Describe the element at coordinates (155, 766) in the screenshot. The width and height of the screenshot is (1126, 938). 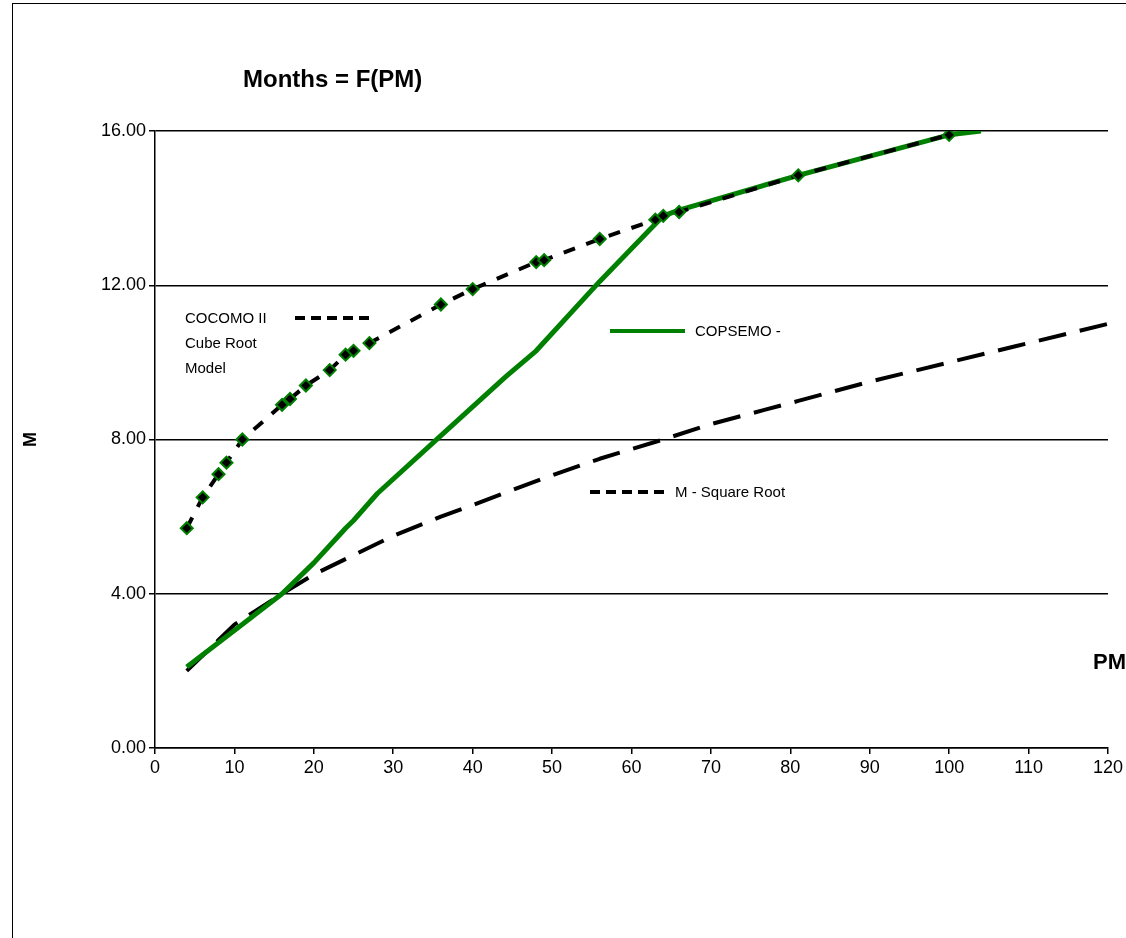
I see `x-tick-label: 0` at that location.